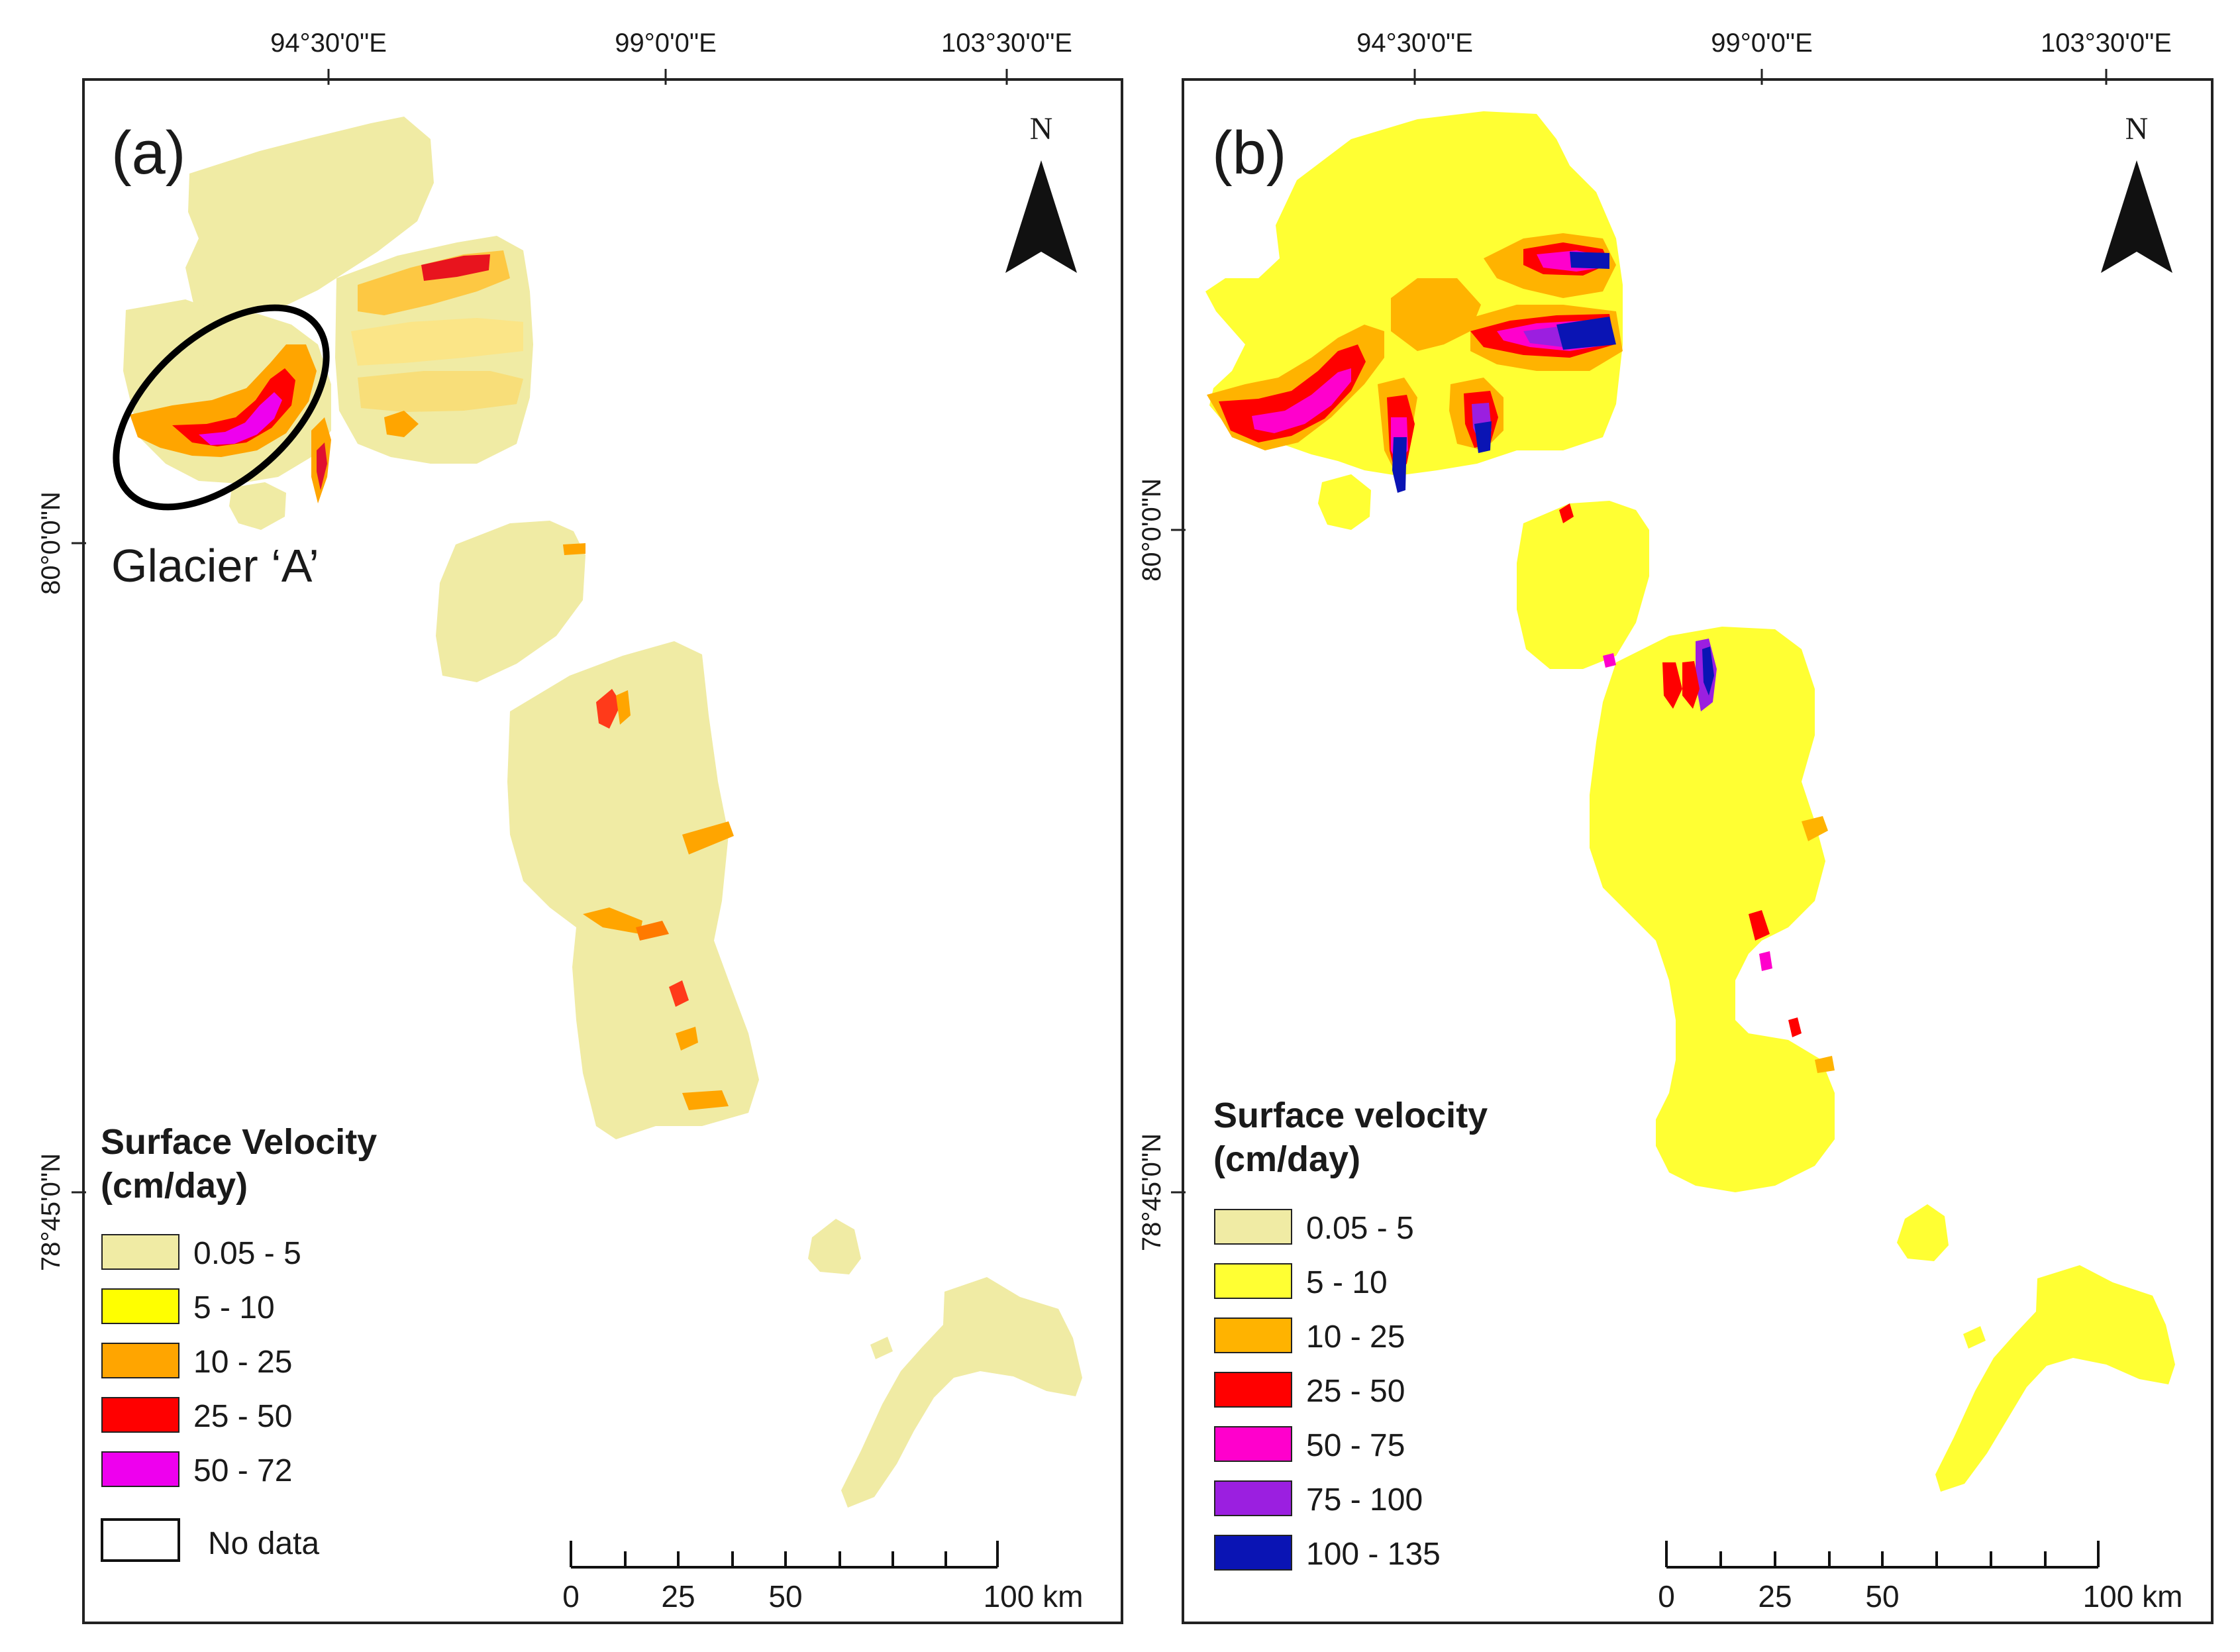 This screenshot has width=2240, height=1652. I want to click on north-arrow-a: N, so click(1041, 192).